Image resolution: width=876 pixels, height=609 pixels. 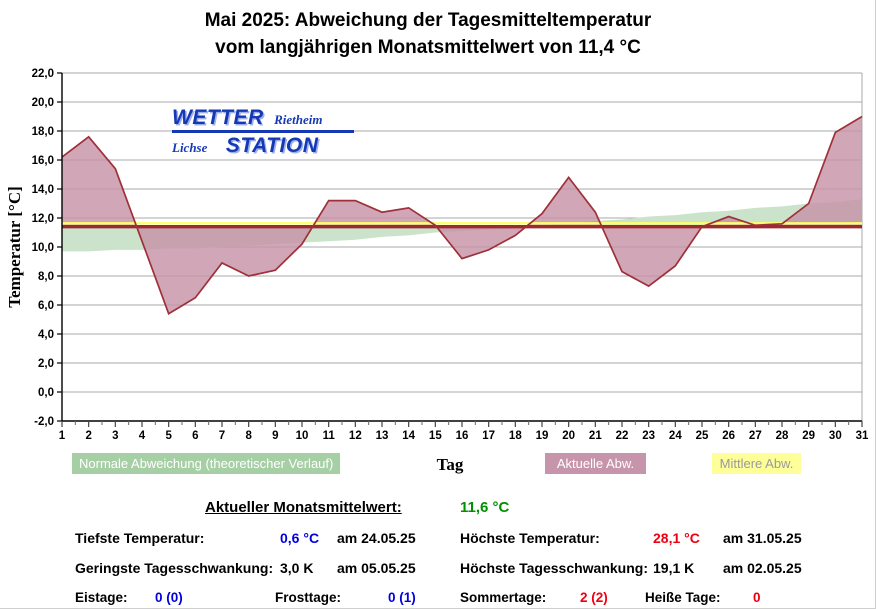 I want to click on svg-text: 9, so click(x=275, y=436).